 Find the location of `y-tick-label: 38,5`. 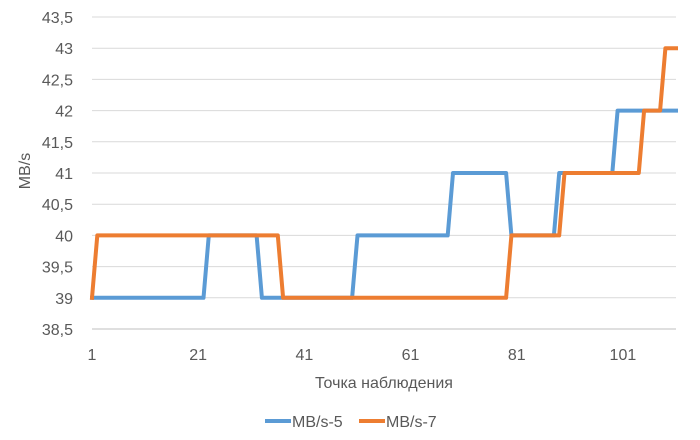

y-tick-label: 38,5 is located at coordinates (57, 330).